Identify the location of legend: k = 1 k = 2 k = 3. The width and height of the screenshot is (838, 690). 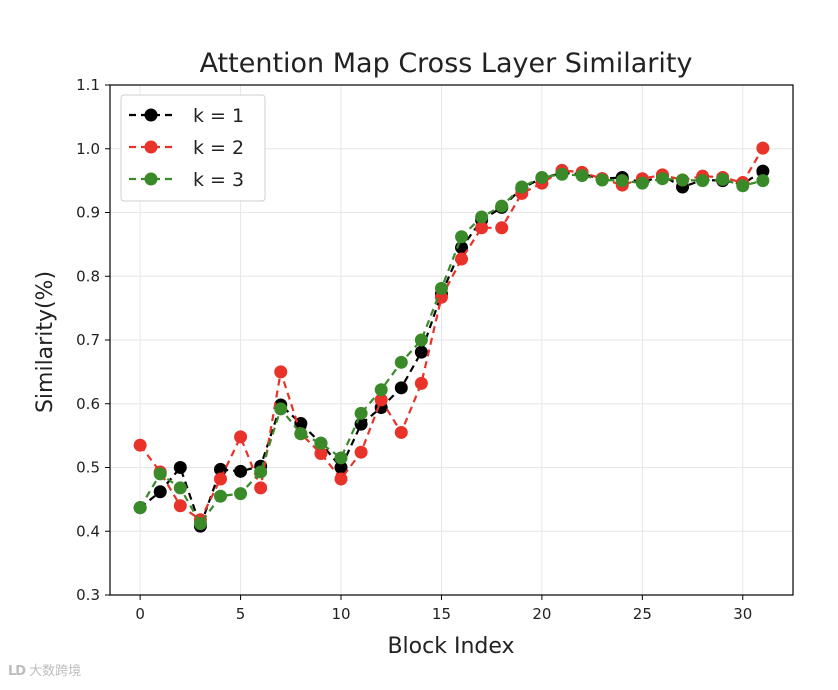
(193, 148).